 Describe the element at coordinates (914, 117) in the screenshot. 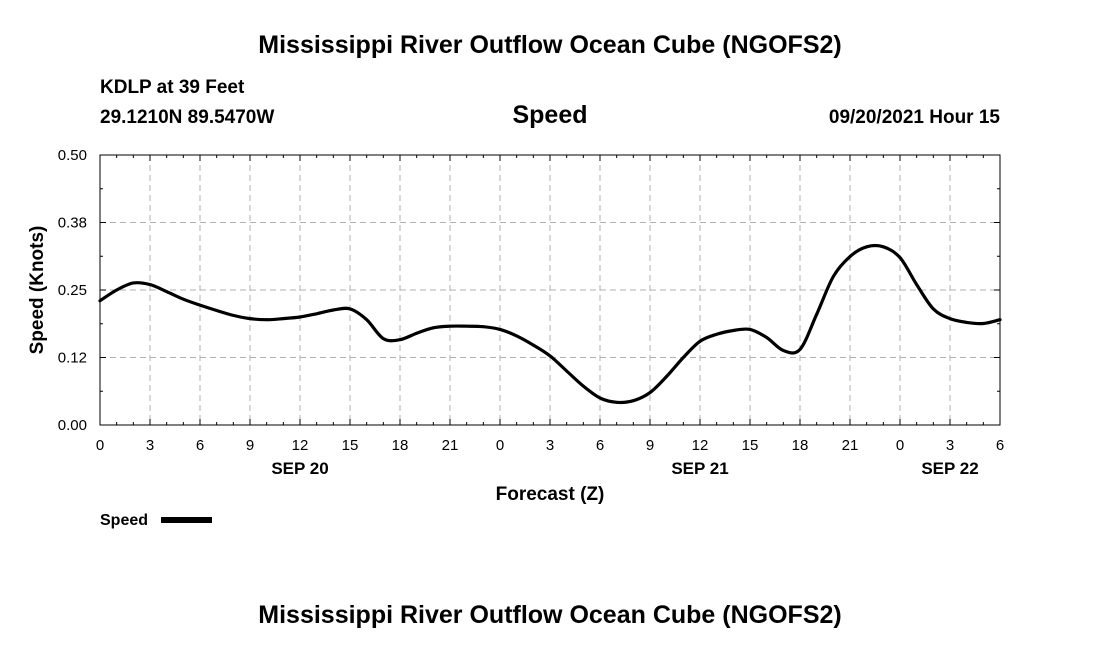

I see `valid-time-label: 09/20/2021 Hour 15` at that location.